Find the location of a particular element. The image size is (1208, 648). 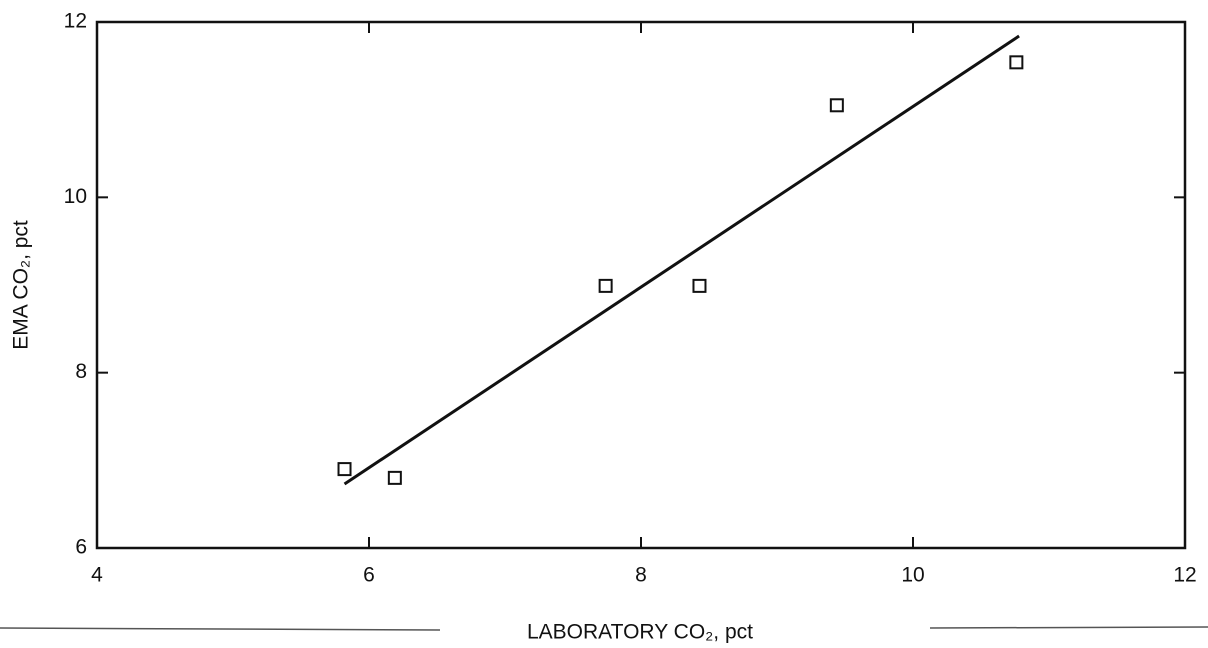

y-tick-label: 6 is located at coordinates (81, 547).